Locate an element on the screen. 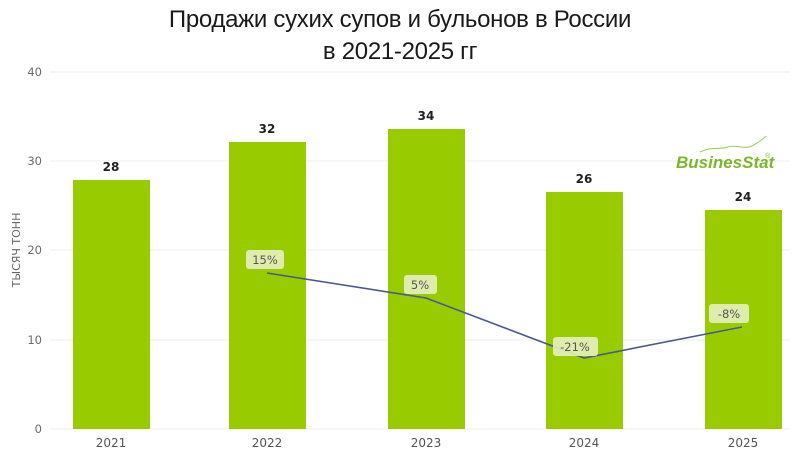 The height and width of the screenshot is (456, 800). xtick-2022: 2022 is located at coordinates (267, 443).